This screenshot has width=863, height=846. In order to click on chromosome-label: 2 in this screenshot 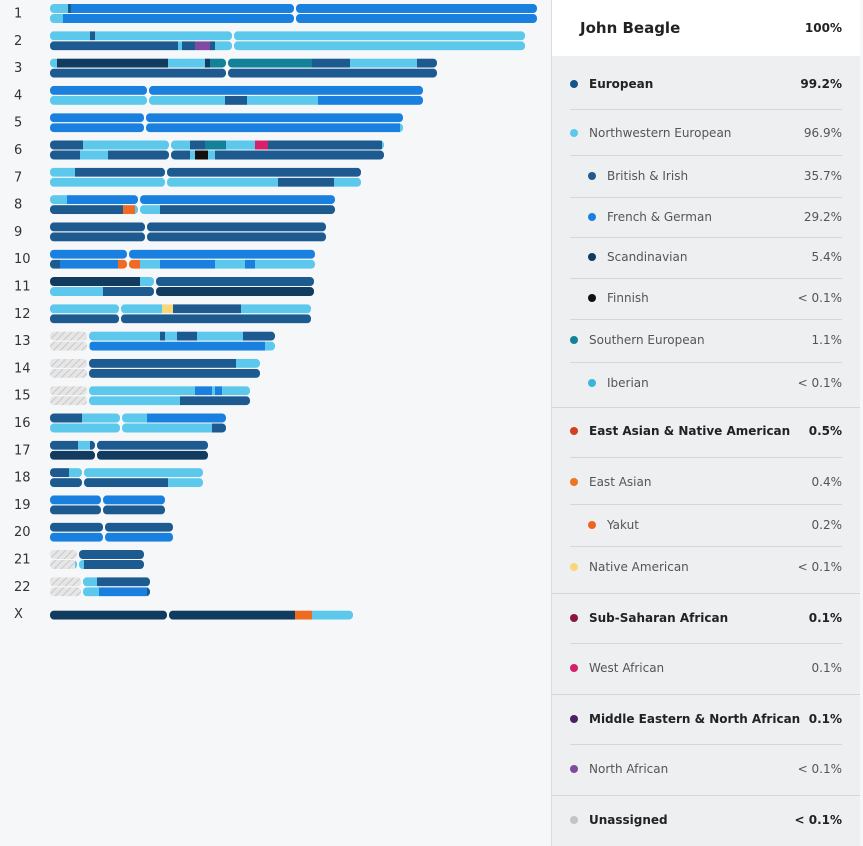, I will do `click(18, 41)`.